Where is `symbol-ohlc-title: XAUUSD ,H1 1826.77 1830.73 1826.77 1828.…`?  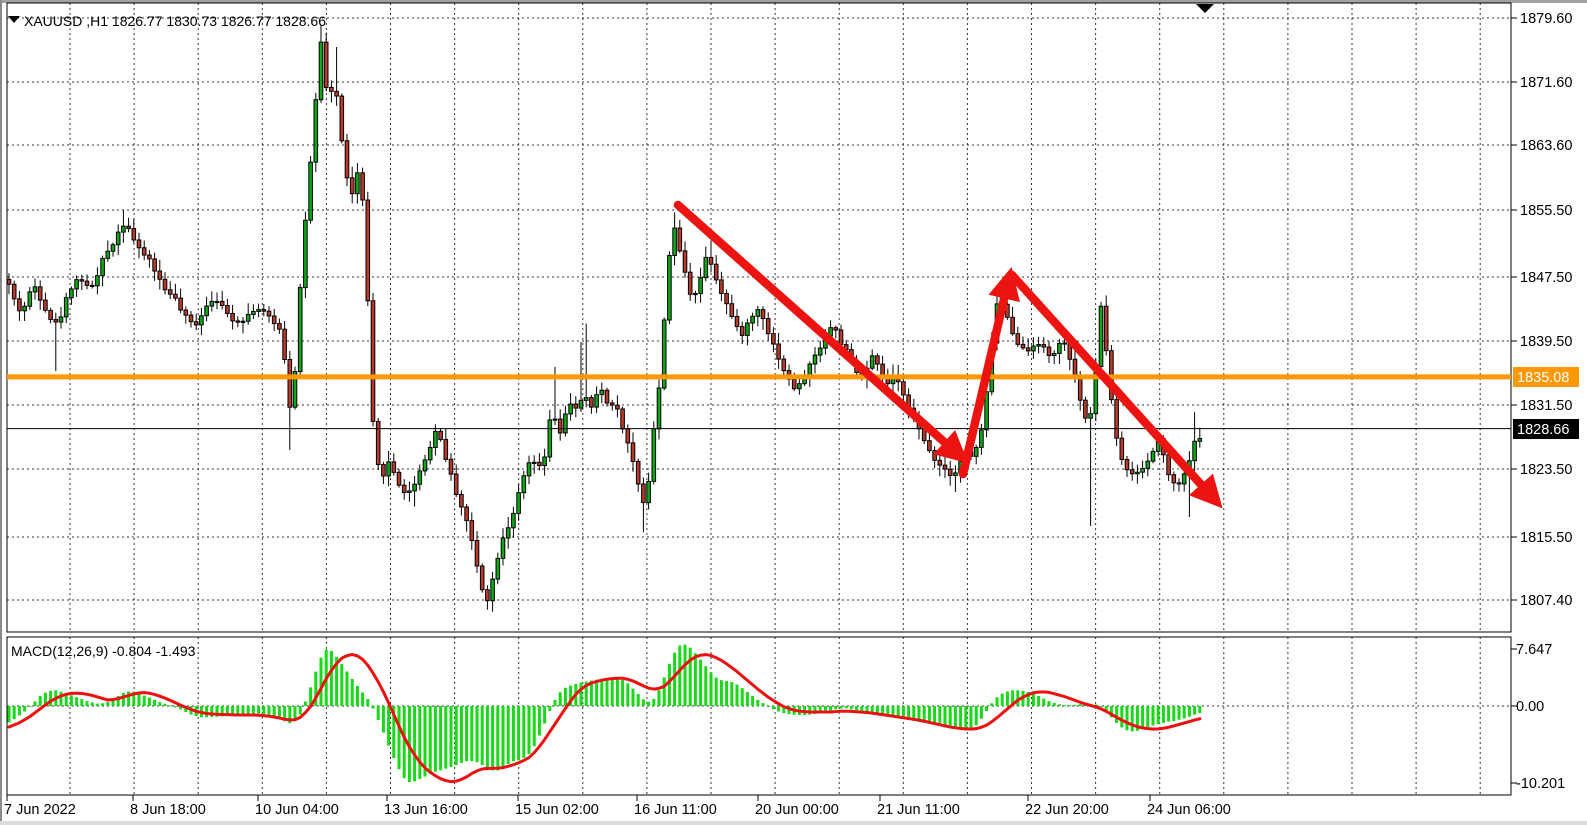
symbol-ohlc-title: XAUUSD ,H1 1826.77 1830.73 1826.77 1828.… is located at coordinates (175, 21).